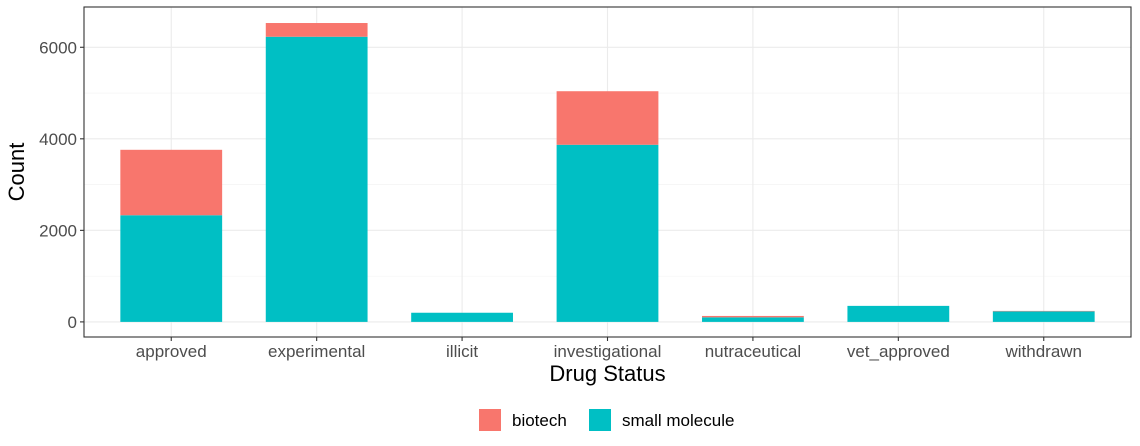  What do you see at coordinates (753, 319) in the screenshot?
I see `bar-small-molecule-nutraceutical` at bounding box center [753, 319].